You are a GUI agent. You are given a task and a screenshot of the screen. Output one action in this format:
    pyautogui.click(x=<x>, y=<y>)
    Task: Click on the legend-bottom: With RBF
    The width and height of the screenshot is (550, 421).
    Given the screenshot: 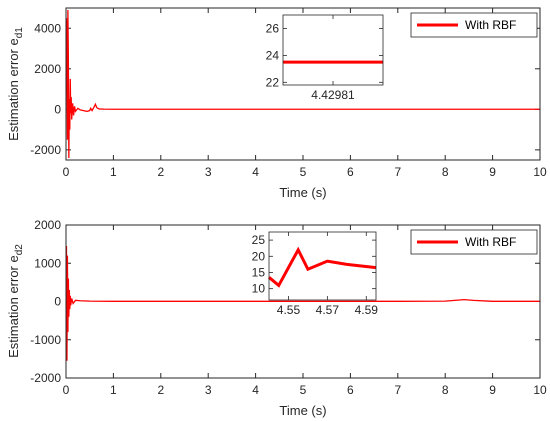 What is the action you would take?
    pyautogui.click(x=474, y=242)
    